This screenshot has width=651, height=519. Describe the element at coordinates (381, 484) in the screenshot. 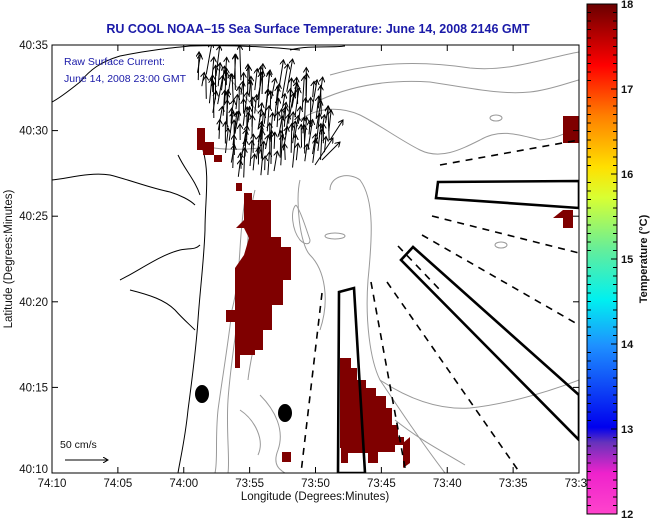

I see `x-tick-label: 73:45` at that location.